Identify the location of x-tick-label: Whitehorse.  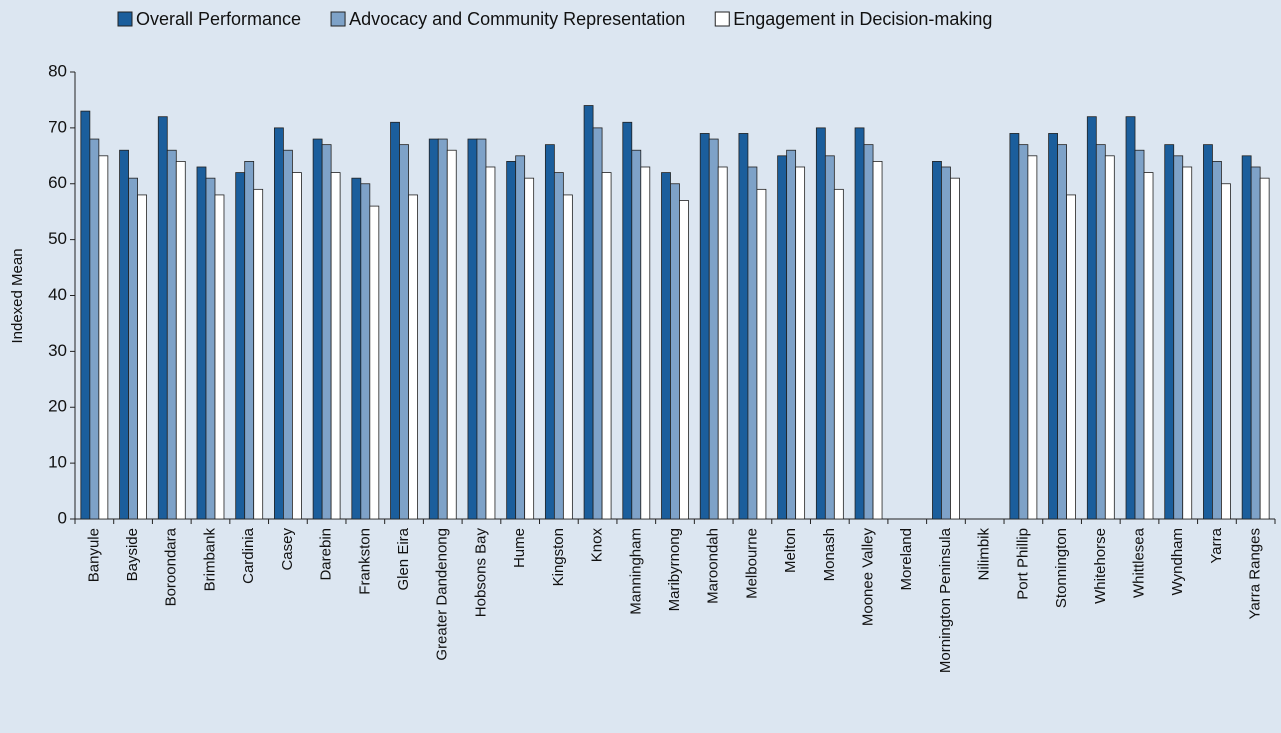
(1100, 566).